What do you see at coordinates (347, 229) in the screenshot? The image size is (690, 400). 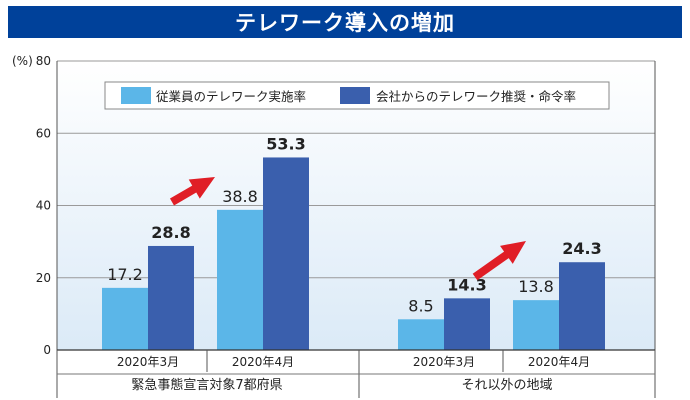 I see `arrows` at bounding box center [347, 229].